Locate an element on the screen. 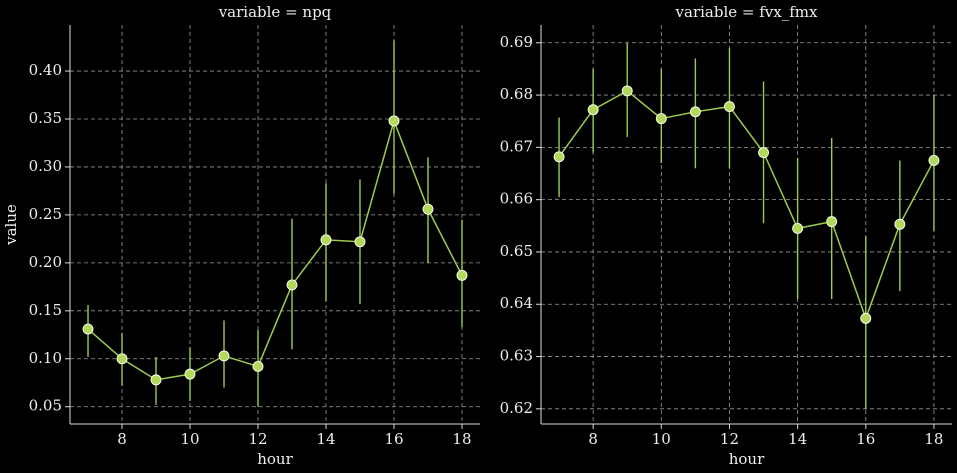 This screenshot has width=957, height=473. y-tick-label: 0.30 is located at coordinates (45, 166).